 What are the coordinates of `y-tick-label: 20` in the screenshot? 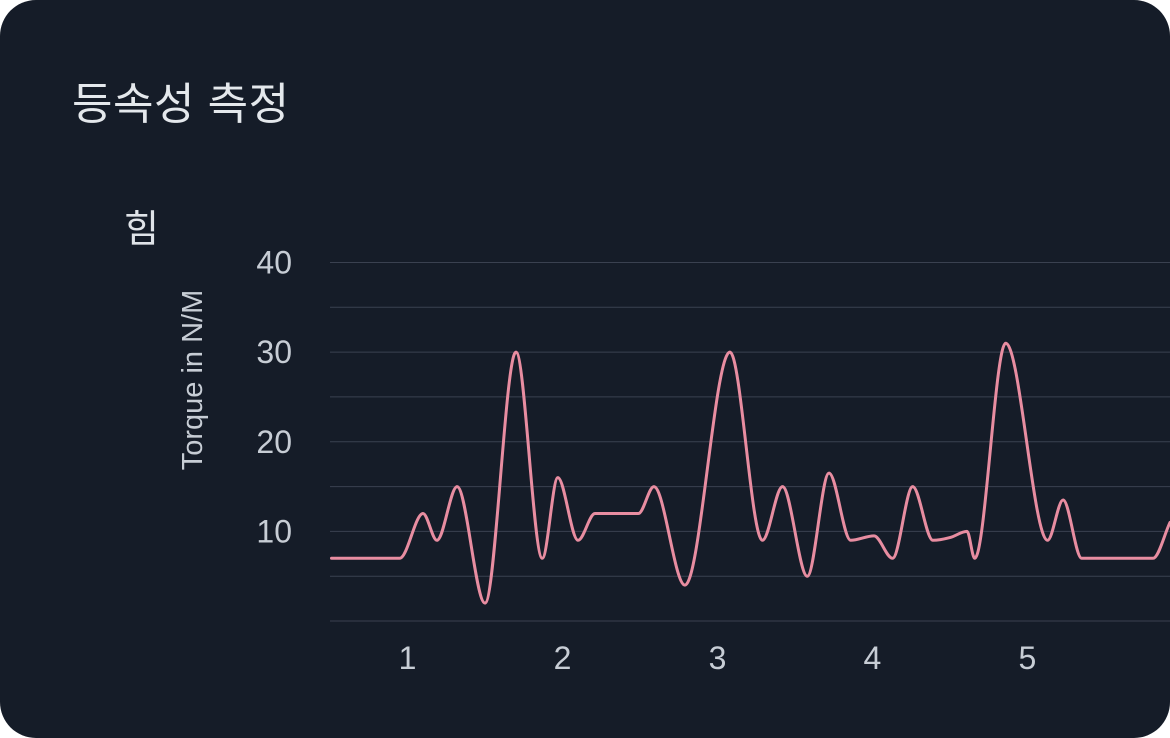 It's located at (274, 442).